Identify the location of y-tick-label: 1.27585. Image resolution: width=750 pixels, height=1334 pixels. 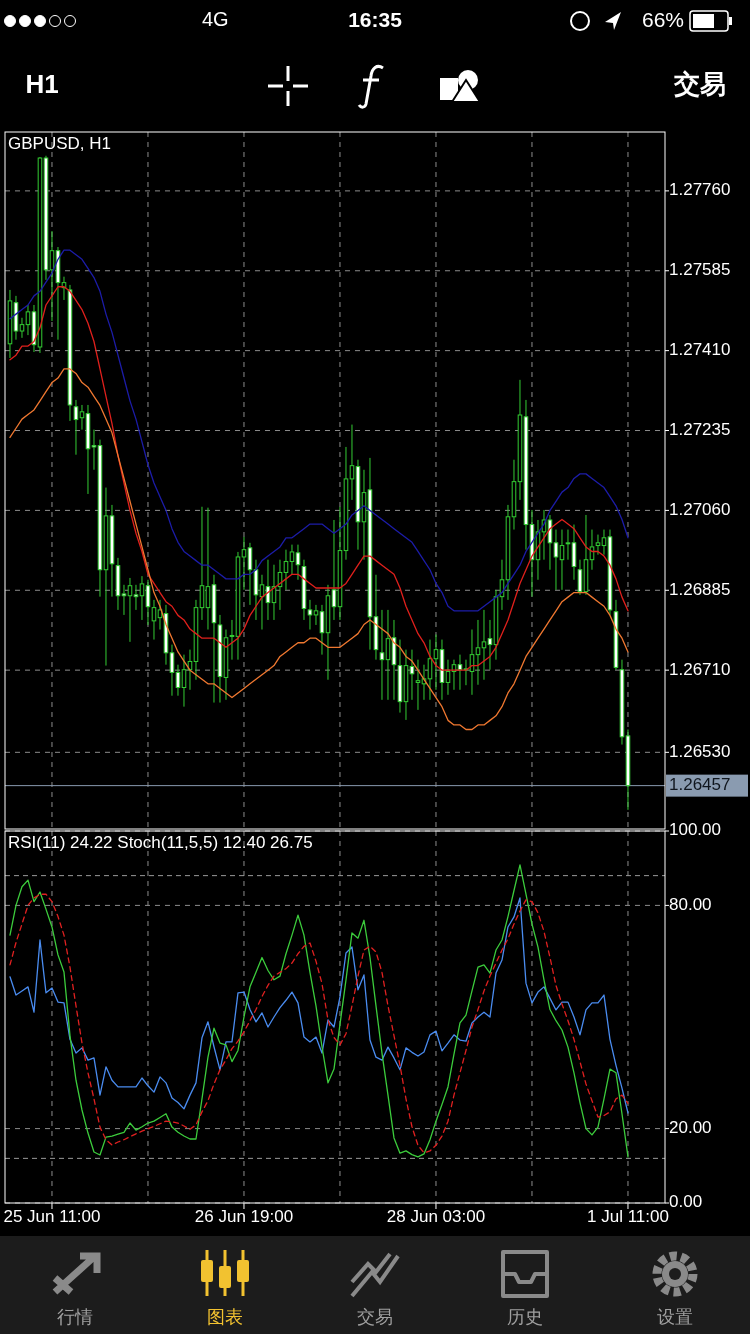
(700, 270).